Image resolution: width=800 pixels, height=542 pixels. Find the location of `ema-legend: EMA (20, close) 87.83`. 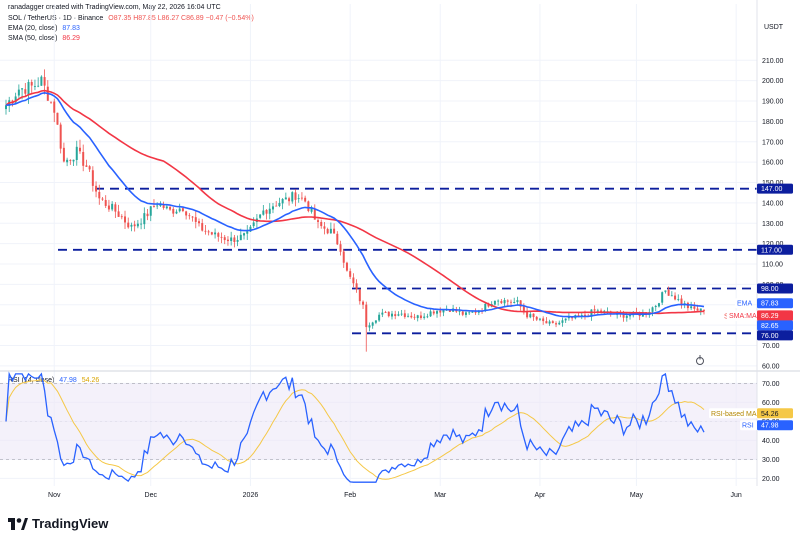

ema-legend: EMA (20, close) 87.83 is located at coordinates (45, 28).